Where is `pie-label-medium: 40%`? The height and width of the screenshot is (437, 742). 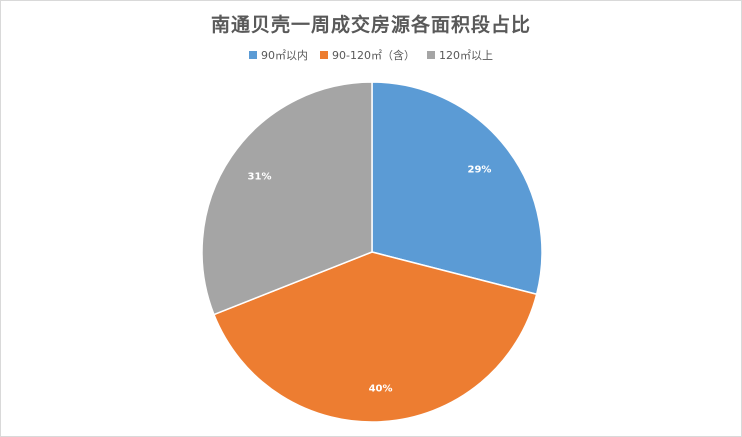 pie-label-medium: 40% is located at coordinates (381, 389).